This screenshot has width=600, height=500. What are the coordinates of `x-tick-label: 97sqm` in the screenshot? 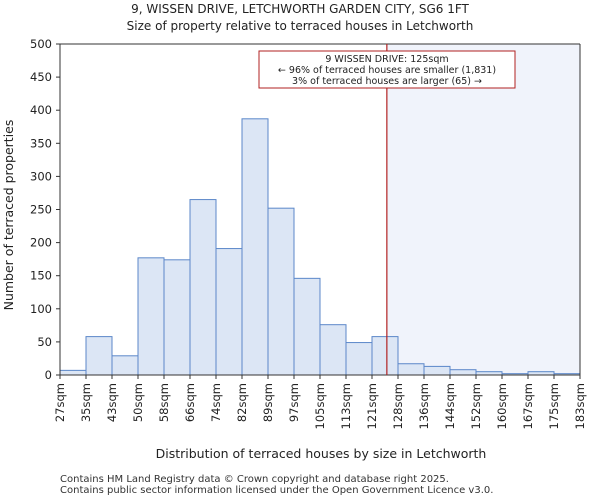 It's located at (294, 402).